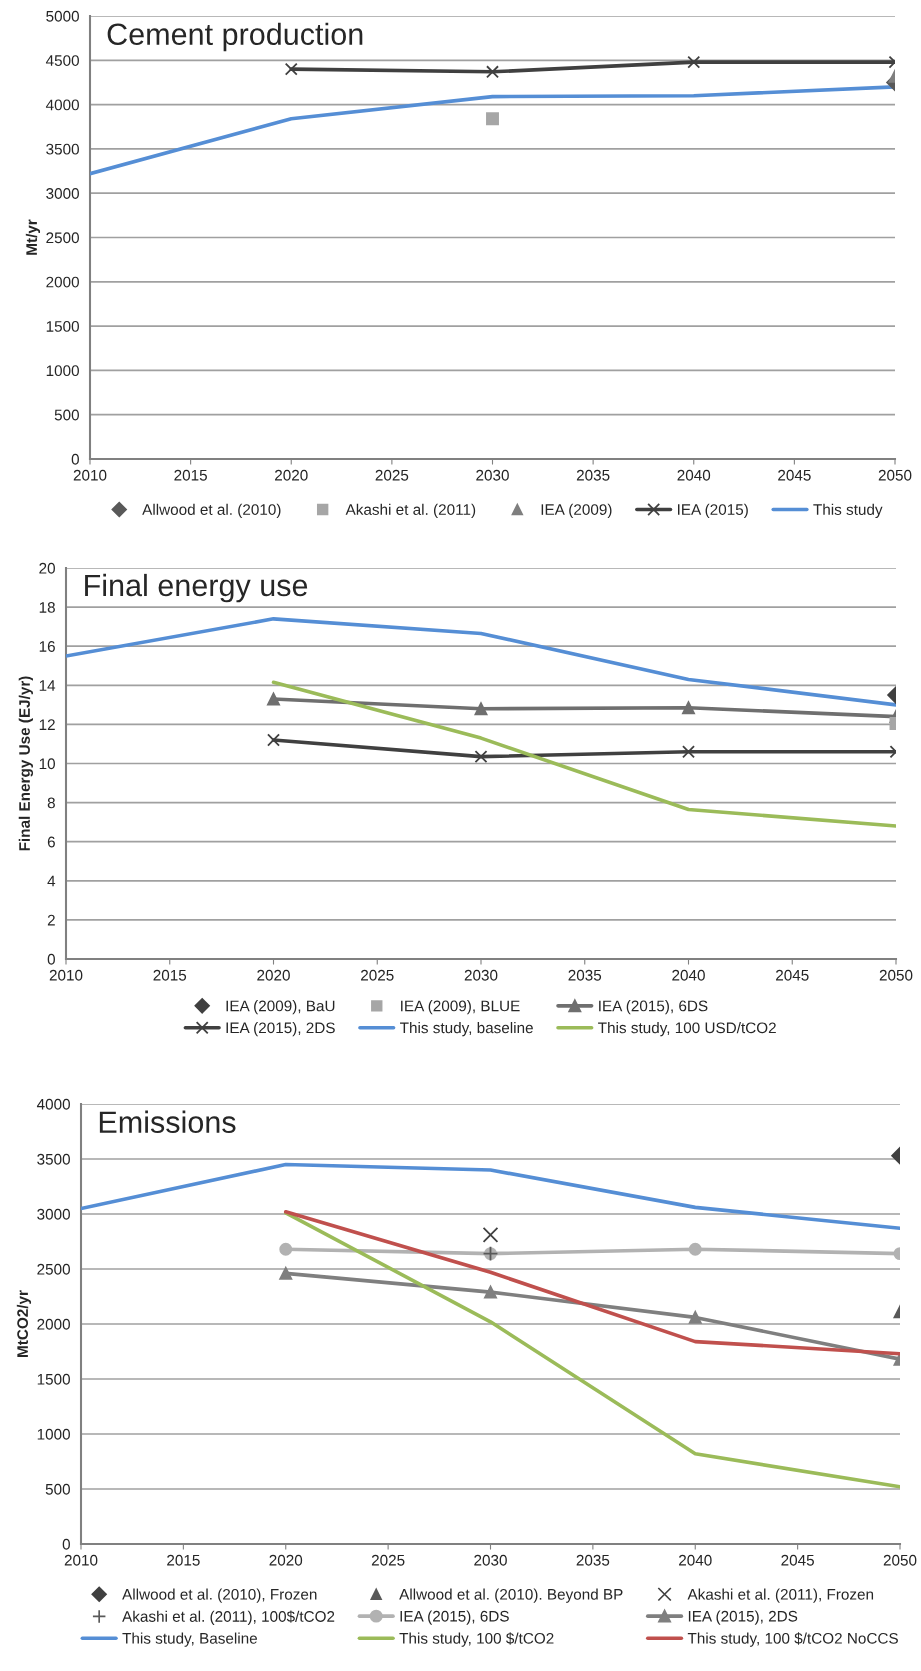 The height and width of the screenshot is (1671, 921). Describe the element at coordinates (51, 920) in the screenshot. I see `y-tick-label: 2` at that location.